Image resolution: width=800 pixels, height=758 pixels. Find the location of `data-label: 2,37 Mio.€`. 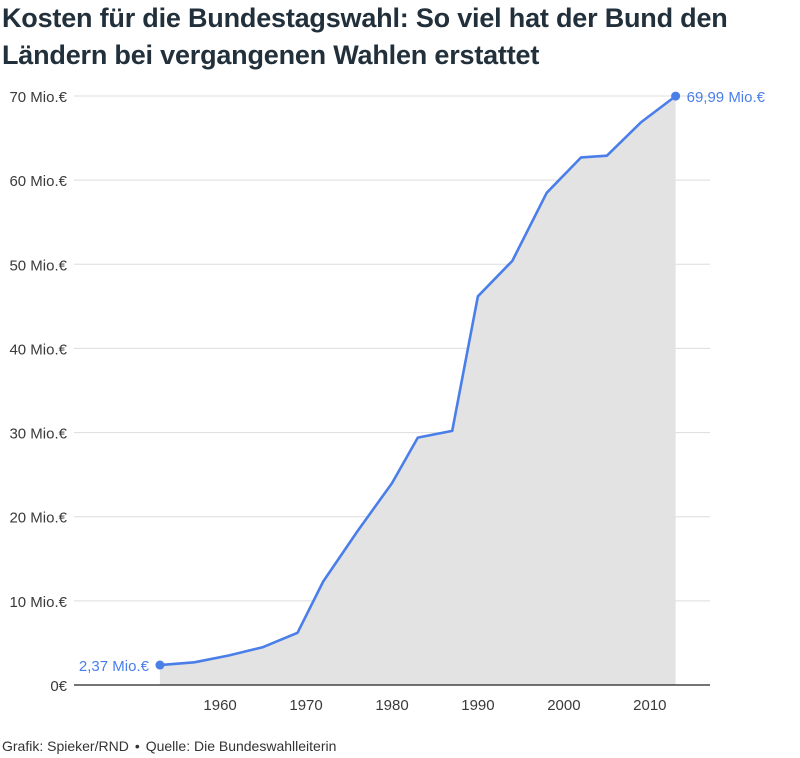

data-label: 2,37 Mio.€ is located at coordinates (114, 666).